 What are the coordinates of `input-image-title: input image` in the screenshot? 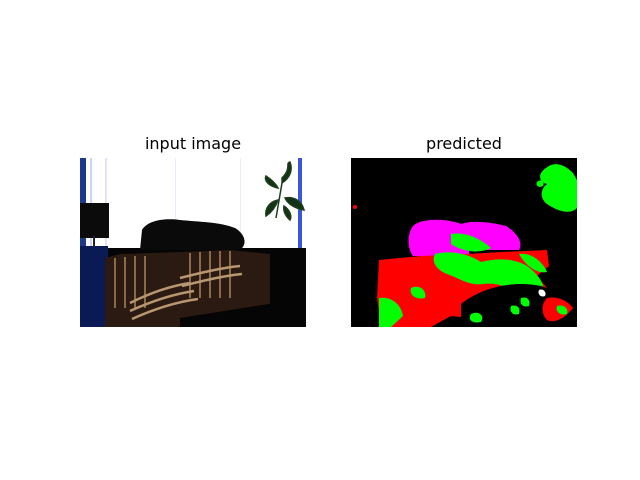 It's located at (193, 143).